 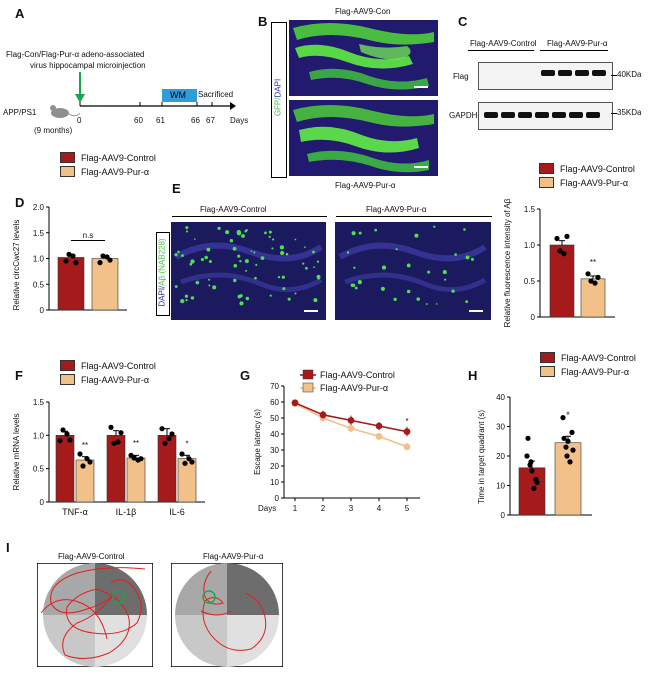 I want to click on panel-e-label: E, so click(x=176, y=188).